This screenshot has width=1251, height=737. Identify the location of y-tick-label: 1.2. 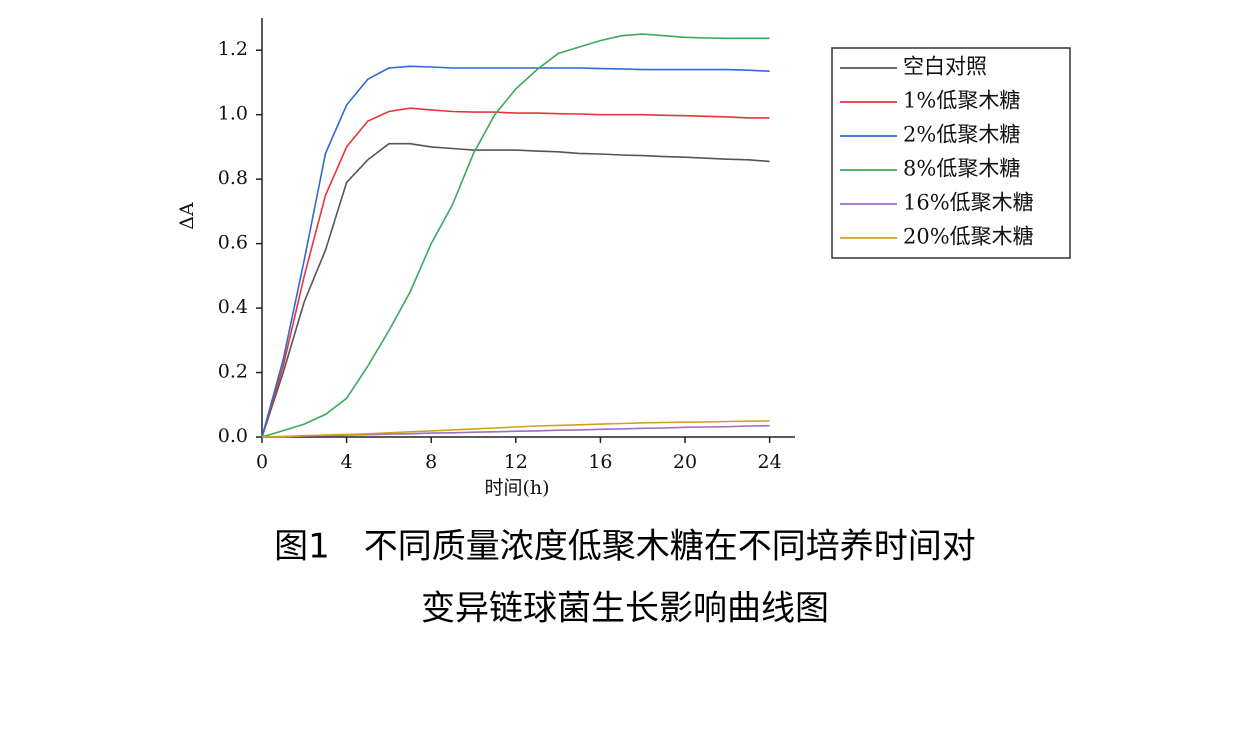
(233, 49).